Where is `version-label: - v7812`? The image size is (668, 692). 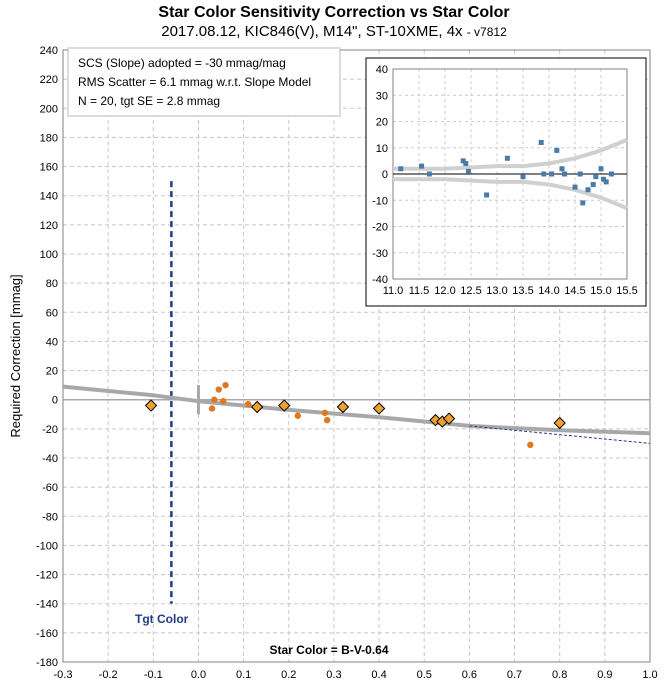 version-label: - v7812 is located at coordinates (486, 32).